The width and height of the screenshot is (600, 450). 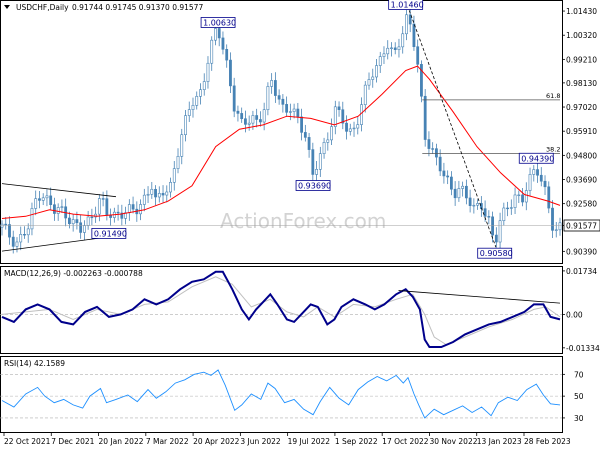 I want to click on annotation-label: 1.01460, so click(x=407, y=4).